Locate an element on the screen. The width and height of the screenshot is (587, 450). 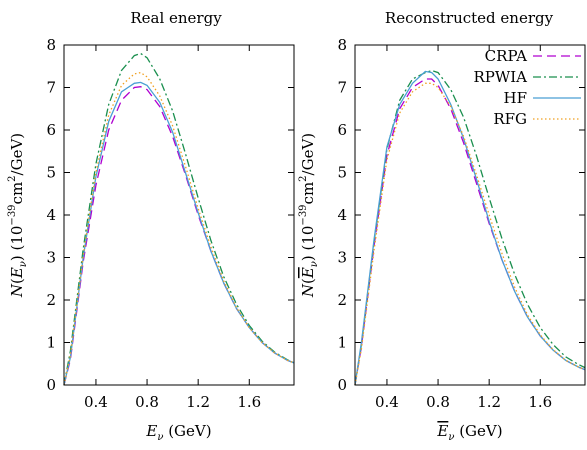
legend-label-rpwia: RPWIA is located at coordinates (500, 77).